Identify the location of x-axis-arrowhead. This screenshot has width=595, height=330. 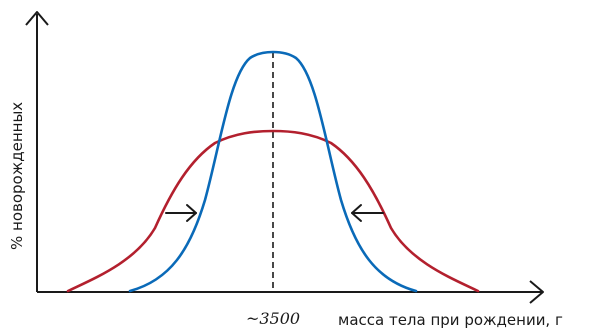
(536, 292).